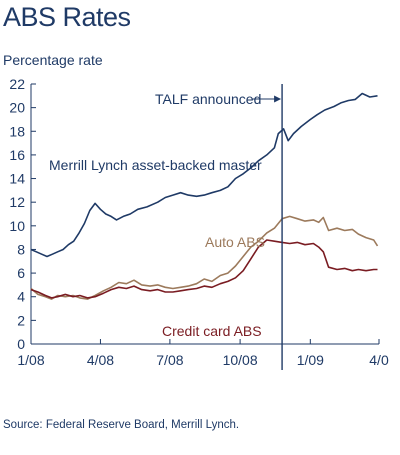 The height and width of the screenshot is (455, 400). What do you see at coordinates (17, 226) in the screenshot?
I see `y-tick-label: 10` at bounding box center [17, 226].